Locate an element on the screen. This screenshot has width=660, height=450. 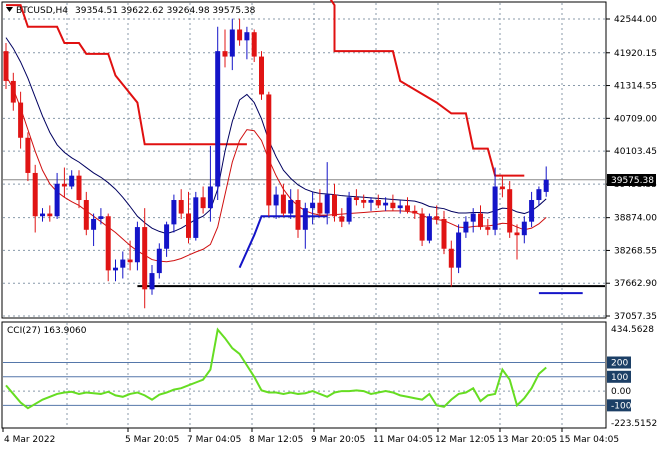
cci-axis-label: -223.5152 is located at coordinates (634, 424).